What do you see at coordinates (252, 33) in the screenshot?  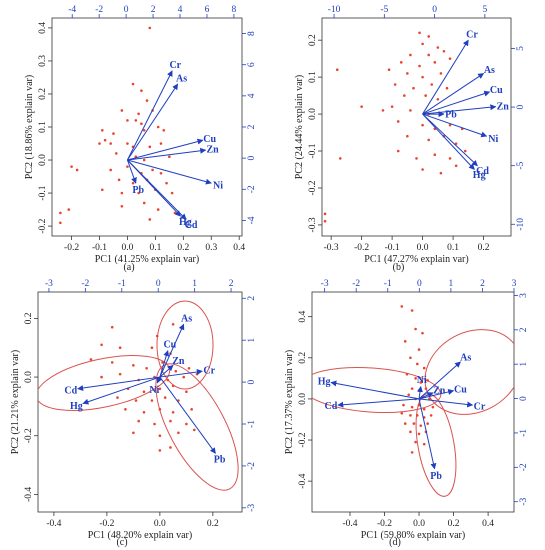 I see `right-tick-label: 8` at bounding box center [252, 33].